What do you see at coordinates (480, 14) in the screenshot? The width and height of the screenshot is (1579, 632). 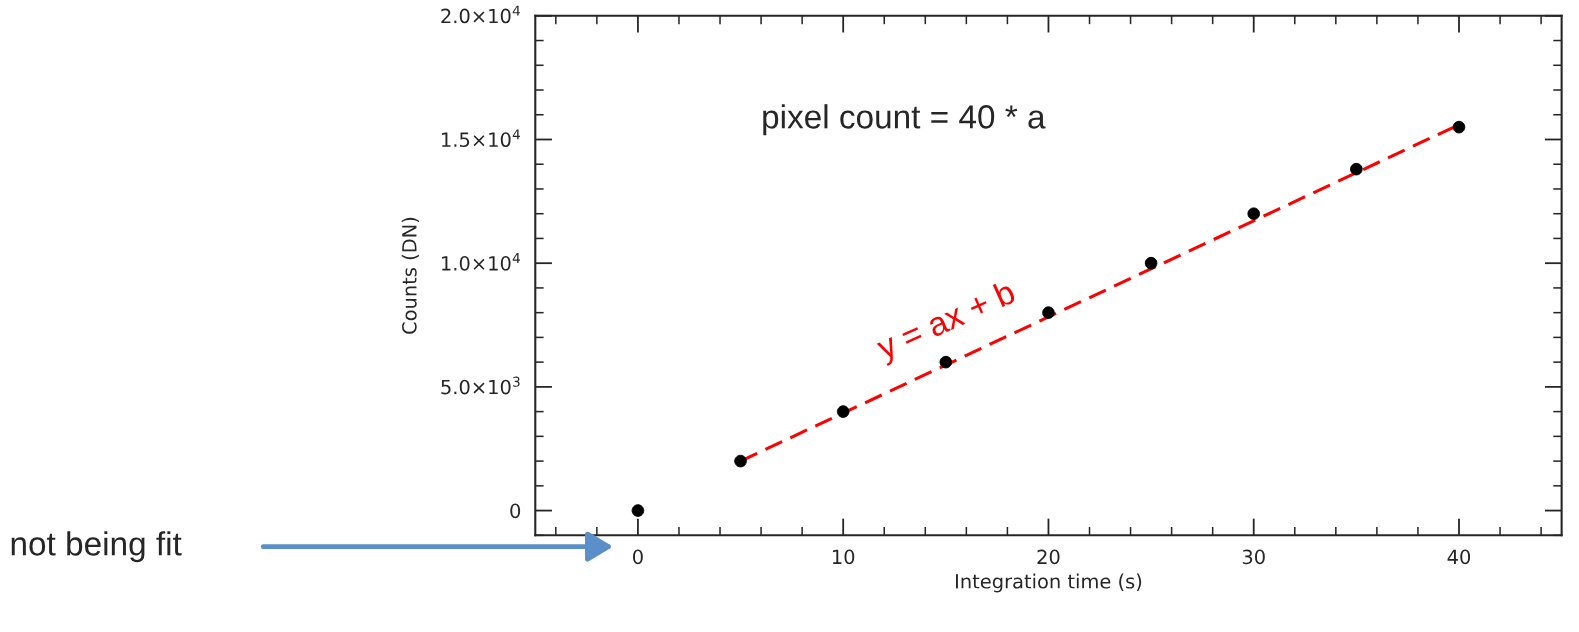 I see `y-tick-label: 2.0×10$^{4}$` at bounding box center [480, 14].